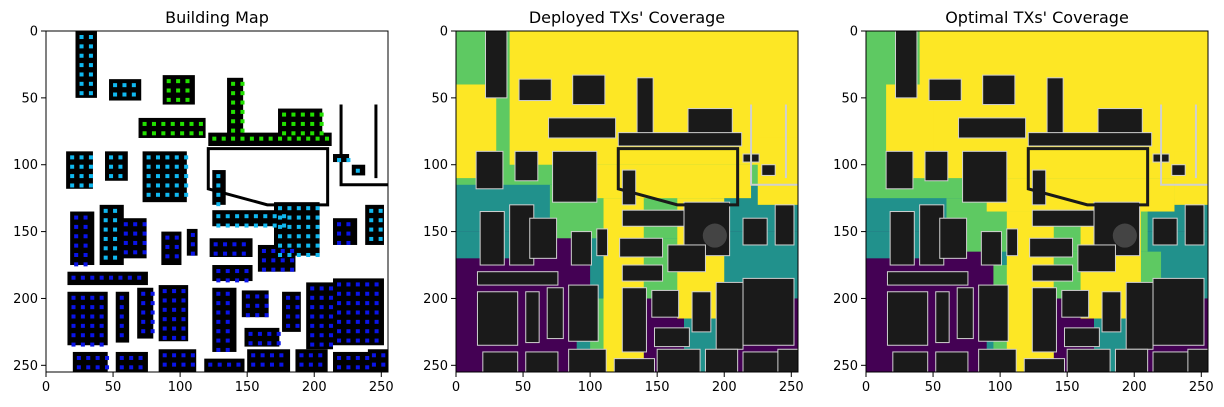 Image resolution: width=1224 pixels, height=407 pixels. I want to click on x-tick-label: 150, so click(1067, 387).